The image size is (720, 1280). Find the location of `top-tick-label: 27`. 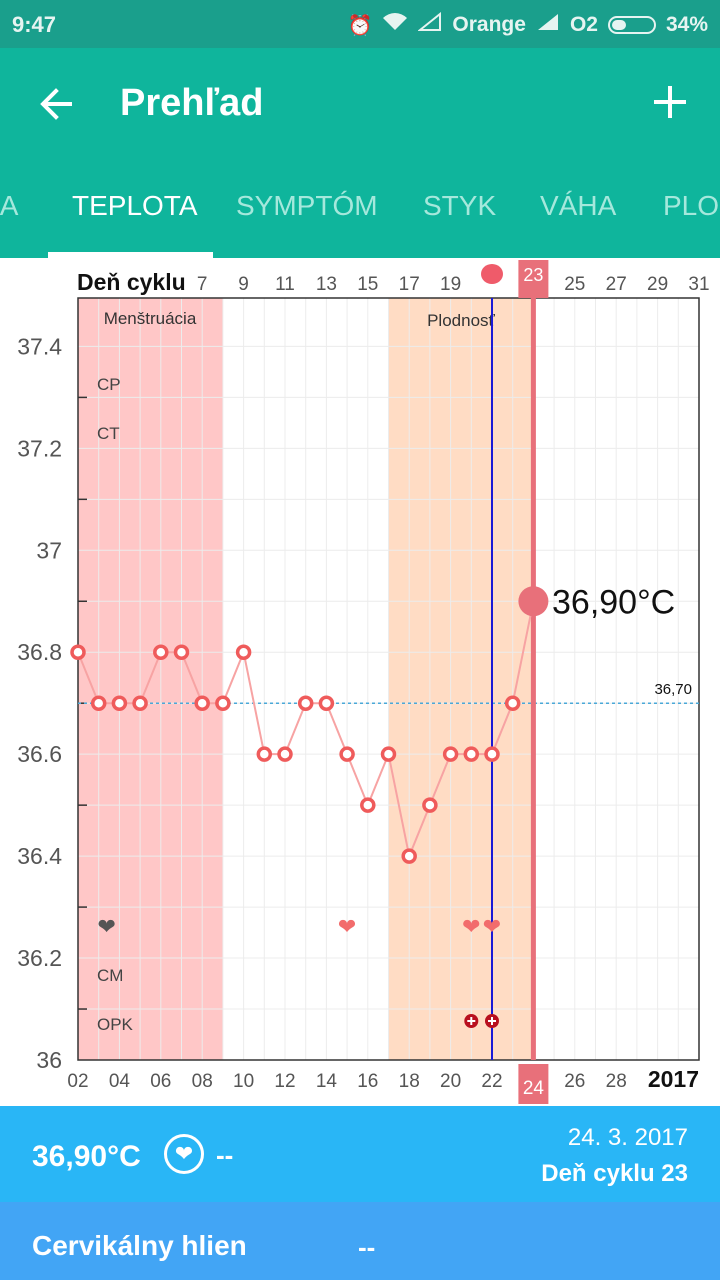

top-tick-label: 27 is located at coordinates (616, 284).